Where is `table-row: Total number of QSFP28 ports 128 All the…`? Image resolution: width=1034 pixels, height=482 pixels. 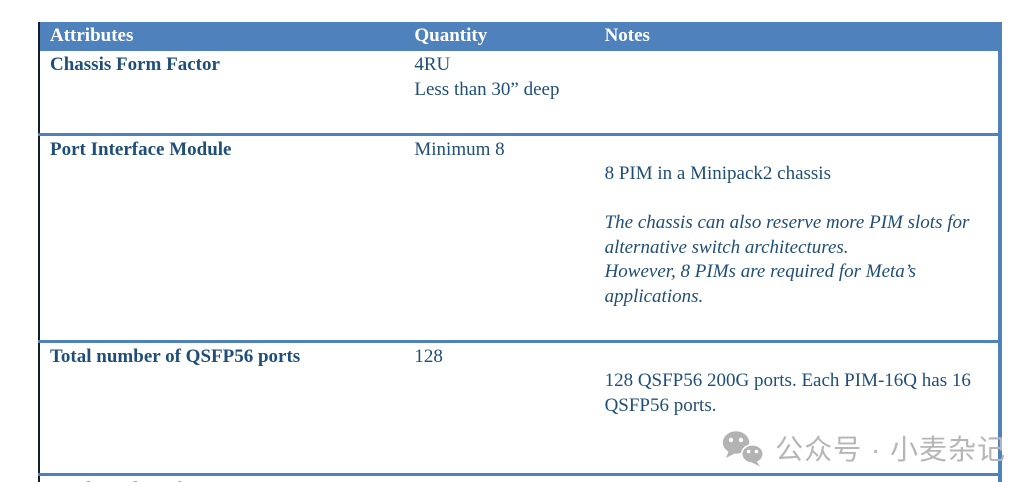
table-row: Total number of QSFP28 ports 128 All the… is located at coordinates (519, 477).